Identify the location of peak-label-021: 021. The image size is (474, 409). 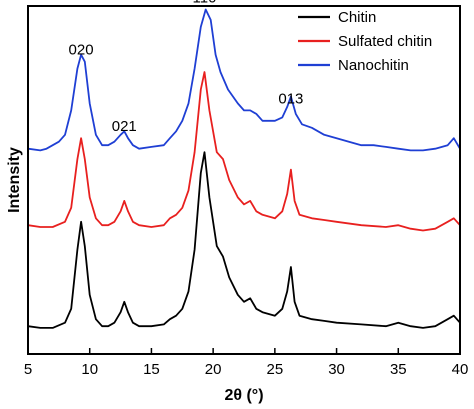
(124, 126).